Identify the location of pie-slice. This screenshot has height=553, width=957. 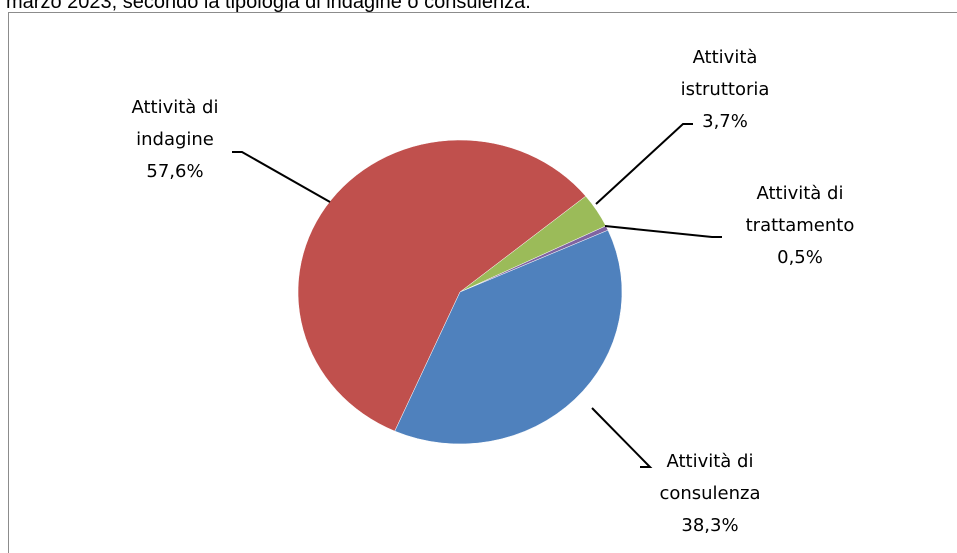
(508, 337).